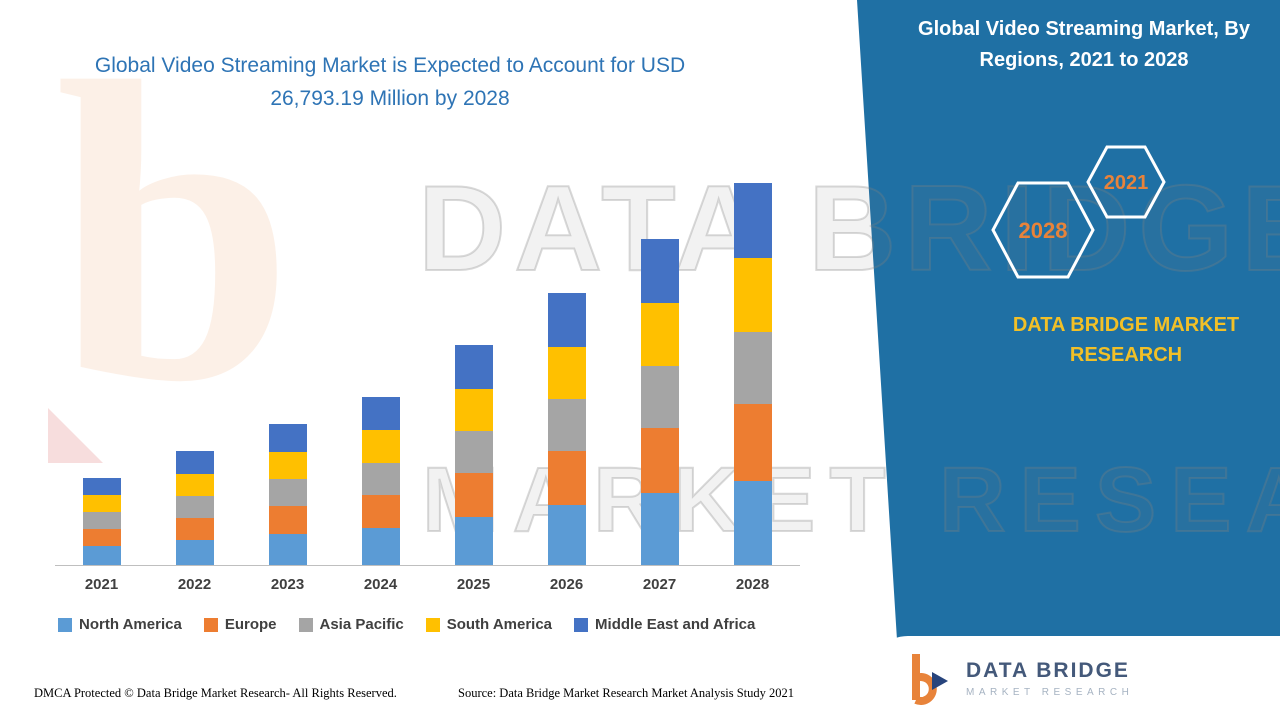 Image resolution: width=1280 pixels, height=720 pixels. I want to click on watermark-triangle, so click(75, 435).